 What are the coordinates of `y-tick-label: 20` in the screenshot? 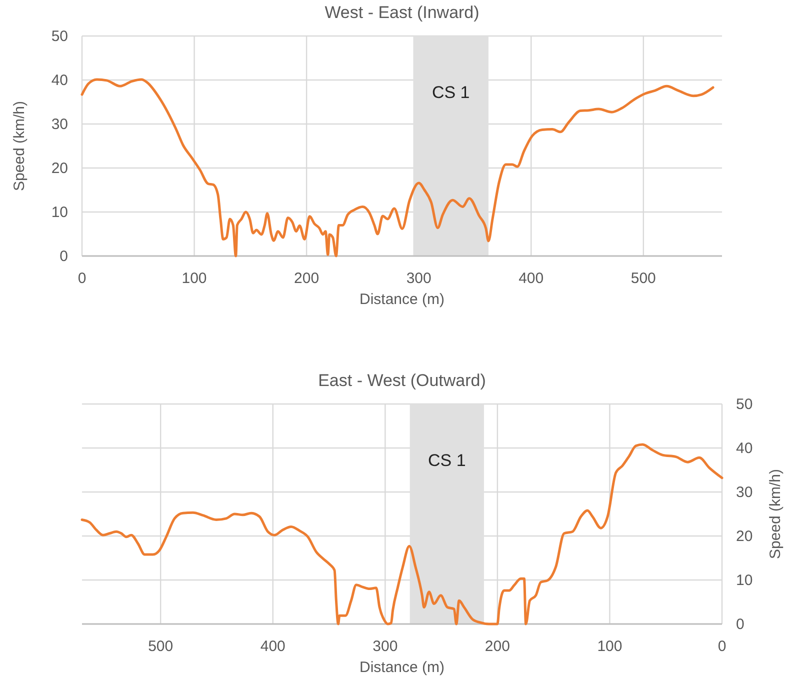 It's located at (59, 168).